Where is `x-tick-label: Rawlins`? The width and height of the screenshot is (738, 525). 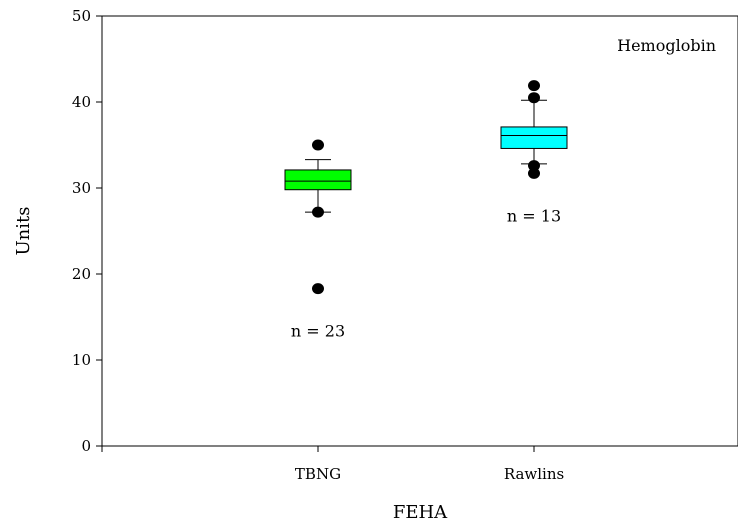
x-tick-label: Rawlins is located at coordinates (534, 474).